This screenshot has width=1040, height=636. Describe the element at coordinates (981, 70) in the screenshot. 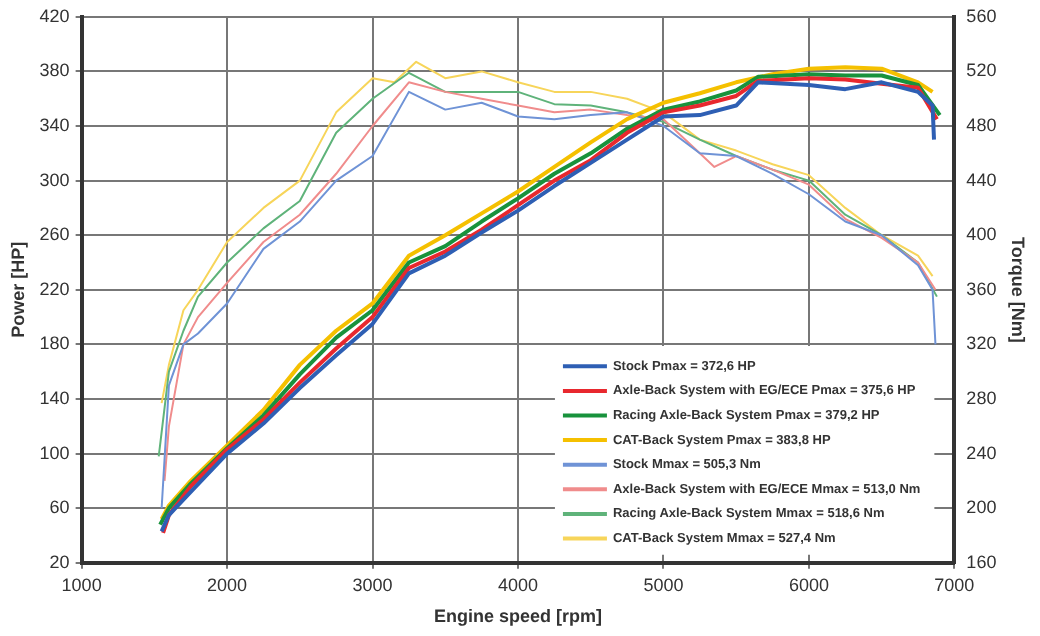

I see `y2-tick-label: 520` at that location.